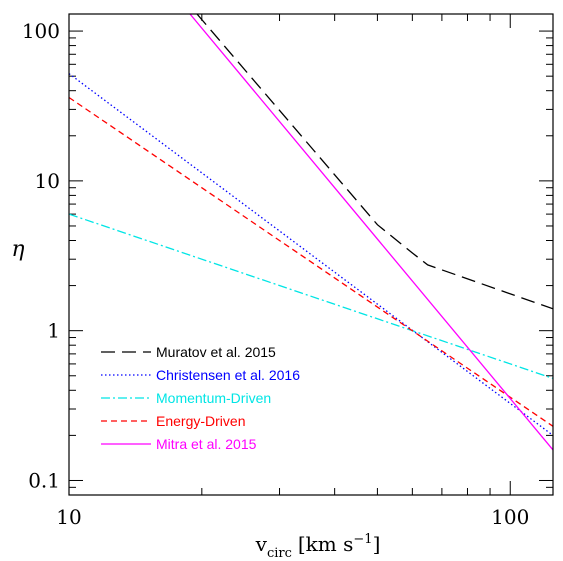  Describe the element at coordinates (510, 517) in the screenshot. I see `x-tick-label: 100` at that location.